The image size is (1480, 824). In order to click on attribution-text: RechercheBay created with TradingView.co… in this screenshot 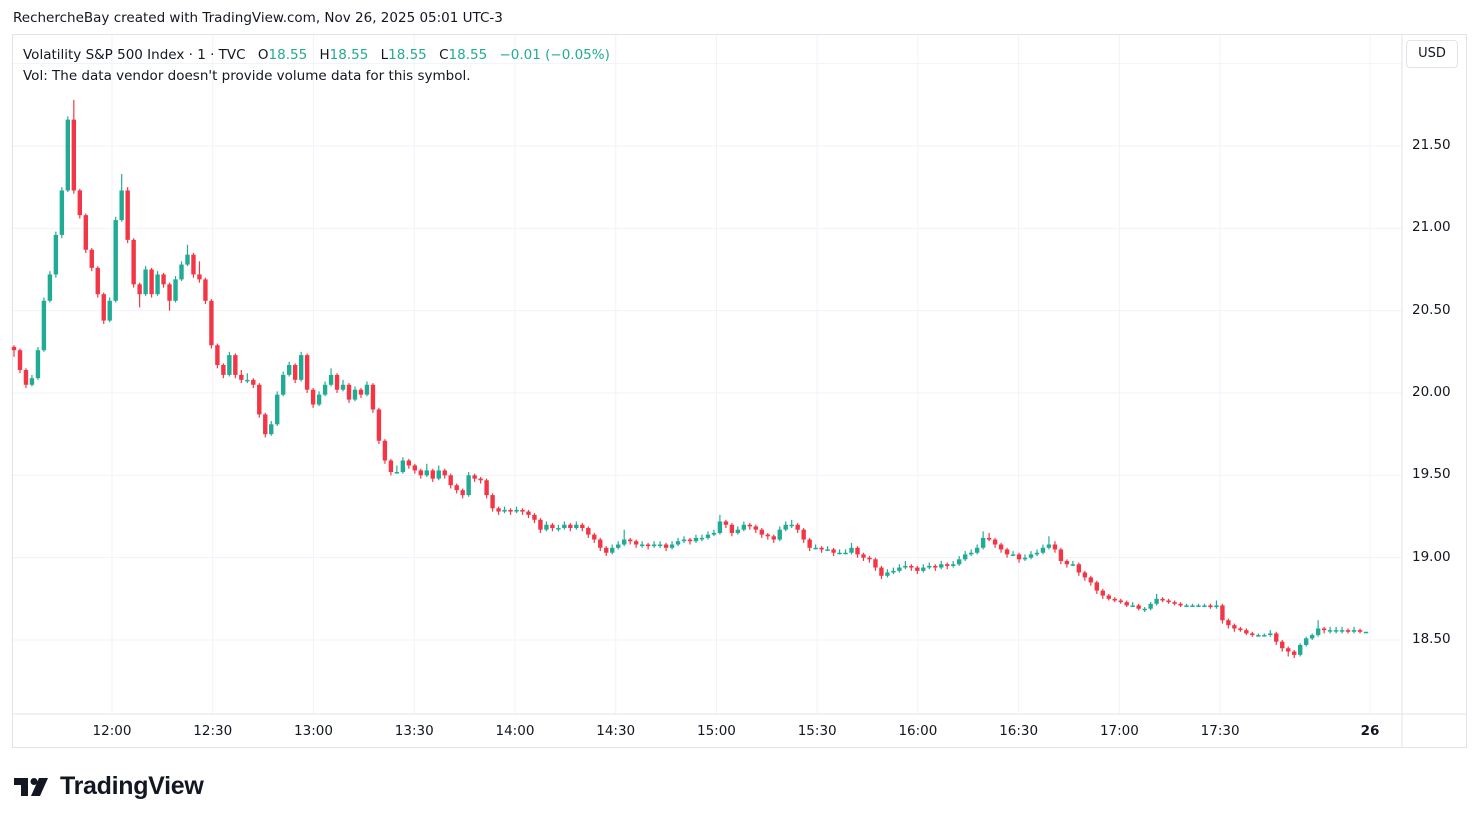, I will do `click(258, 18)`.